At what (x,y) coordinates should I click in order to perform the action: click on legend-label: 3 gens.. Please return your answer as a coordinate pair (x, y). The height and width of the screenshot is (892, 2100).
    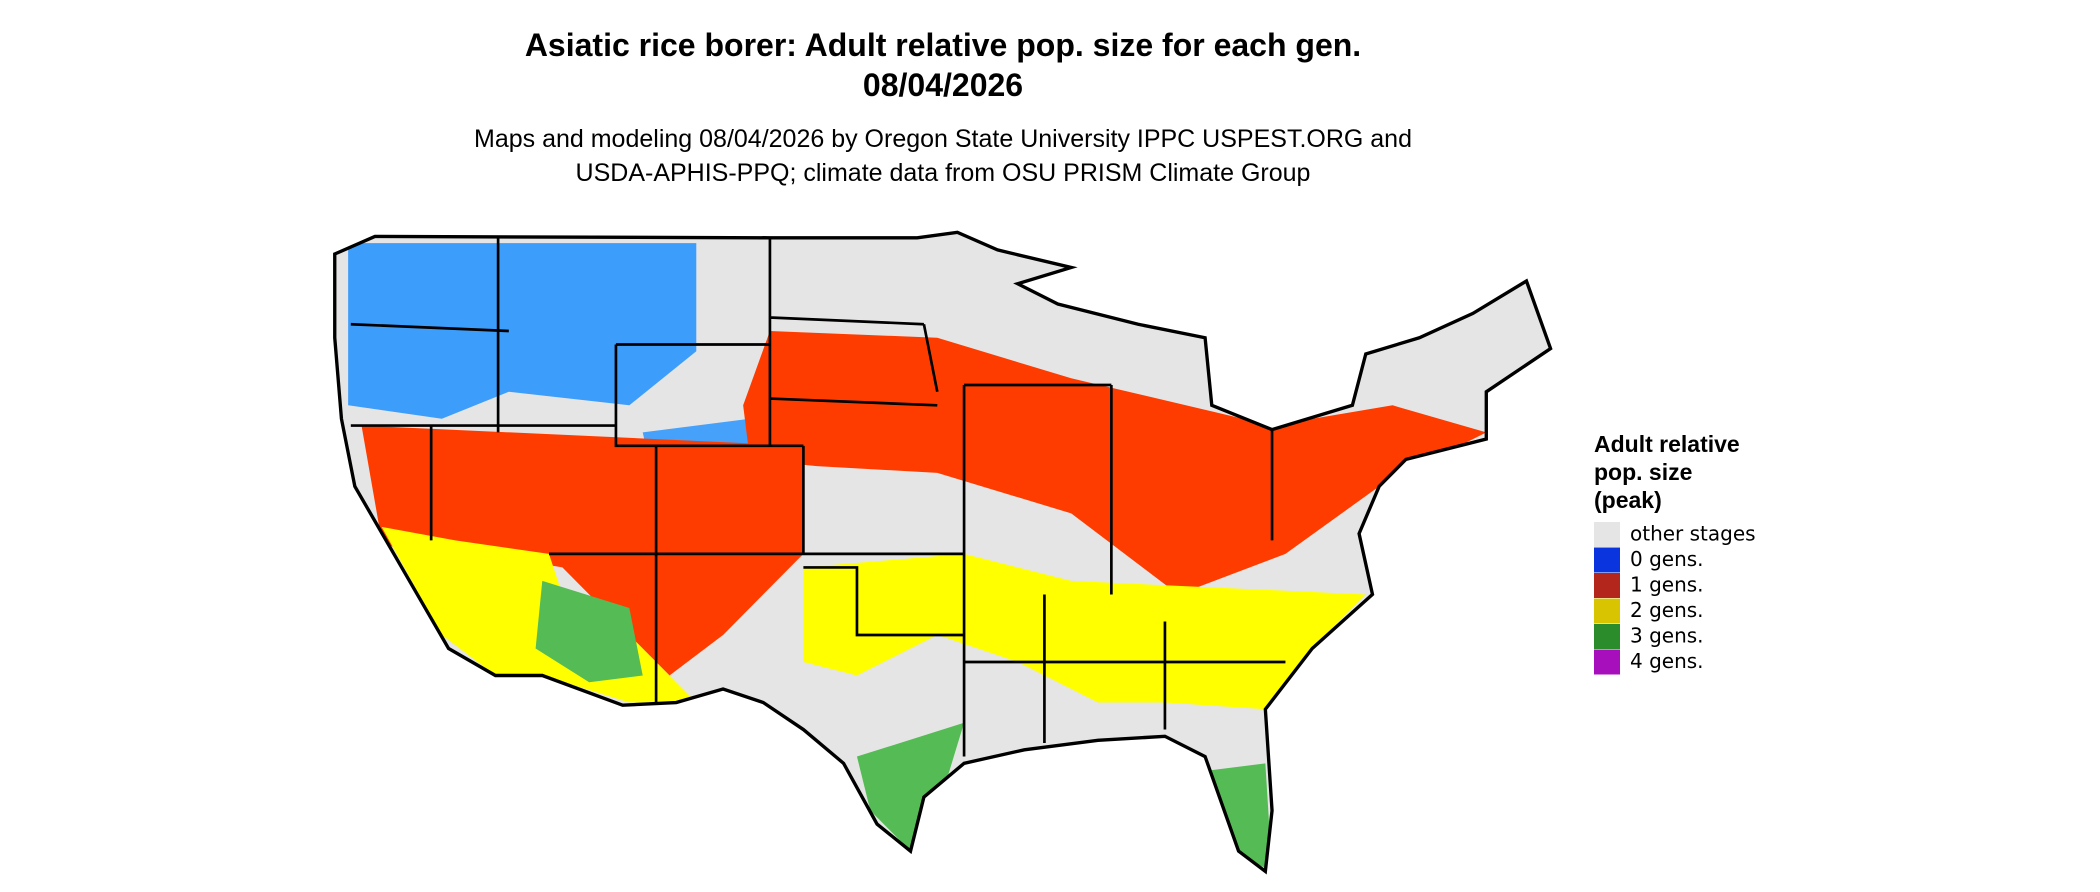
    Looking at the image, I should click on (1667, 636).